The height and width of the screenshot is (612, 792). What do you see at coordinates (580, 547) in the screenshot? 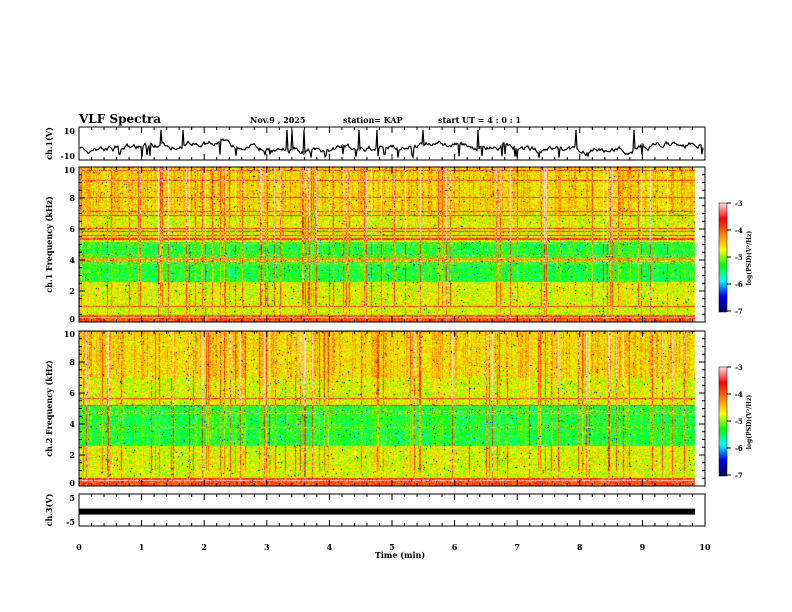
I see `x-tick-label: 8` at bounding box center [580, 547].